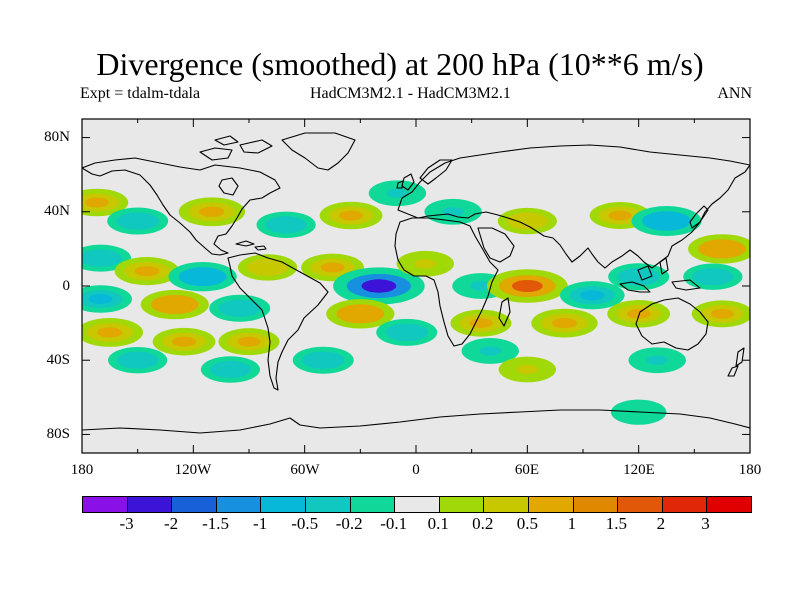 This screenshot has height=600, width=800. I want to click on model-label: HadCM3M2.1 - HadCM3M2.1, so click(410, 93).